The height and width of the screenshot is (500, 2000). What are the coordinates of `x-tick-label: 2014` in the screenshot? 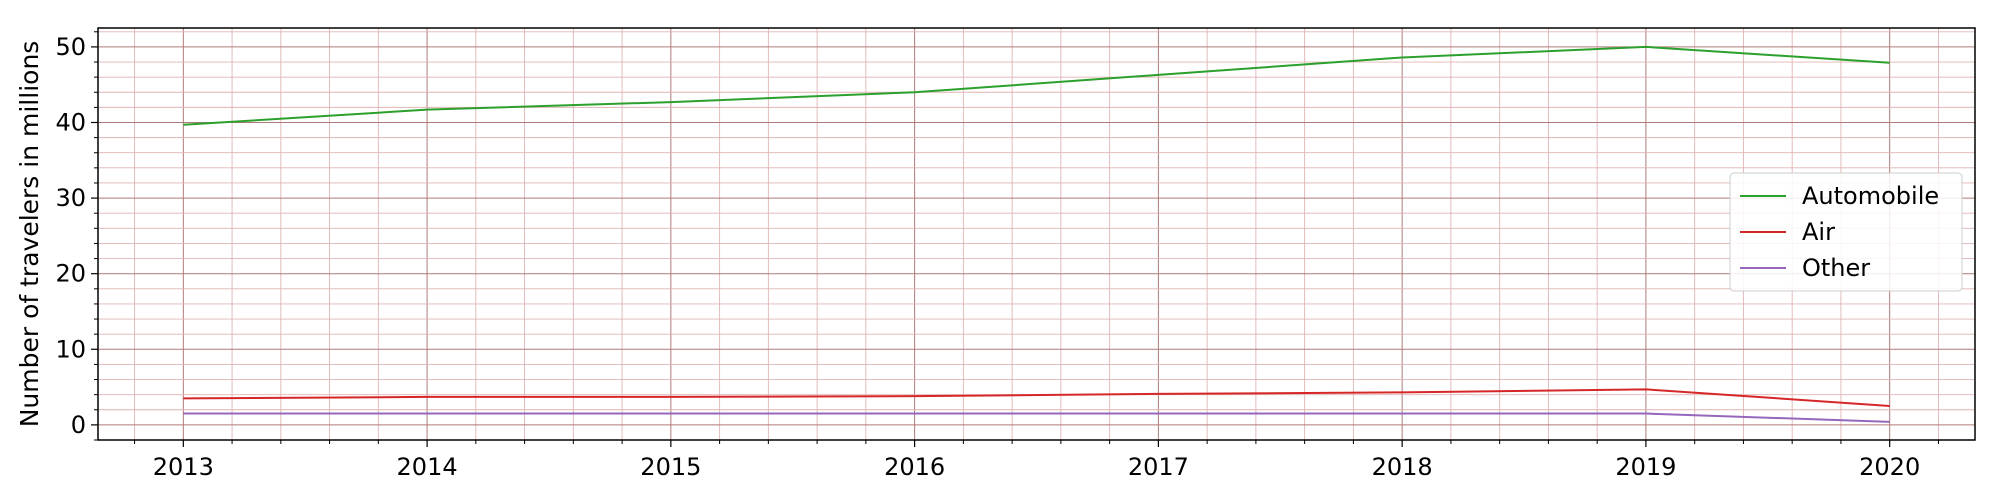 It's located at (427, 467).